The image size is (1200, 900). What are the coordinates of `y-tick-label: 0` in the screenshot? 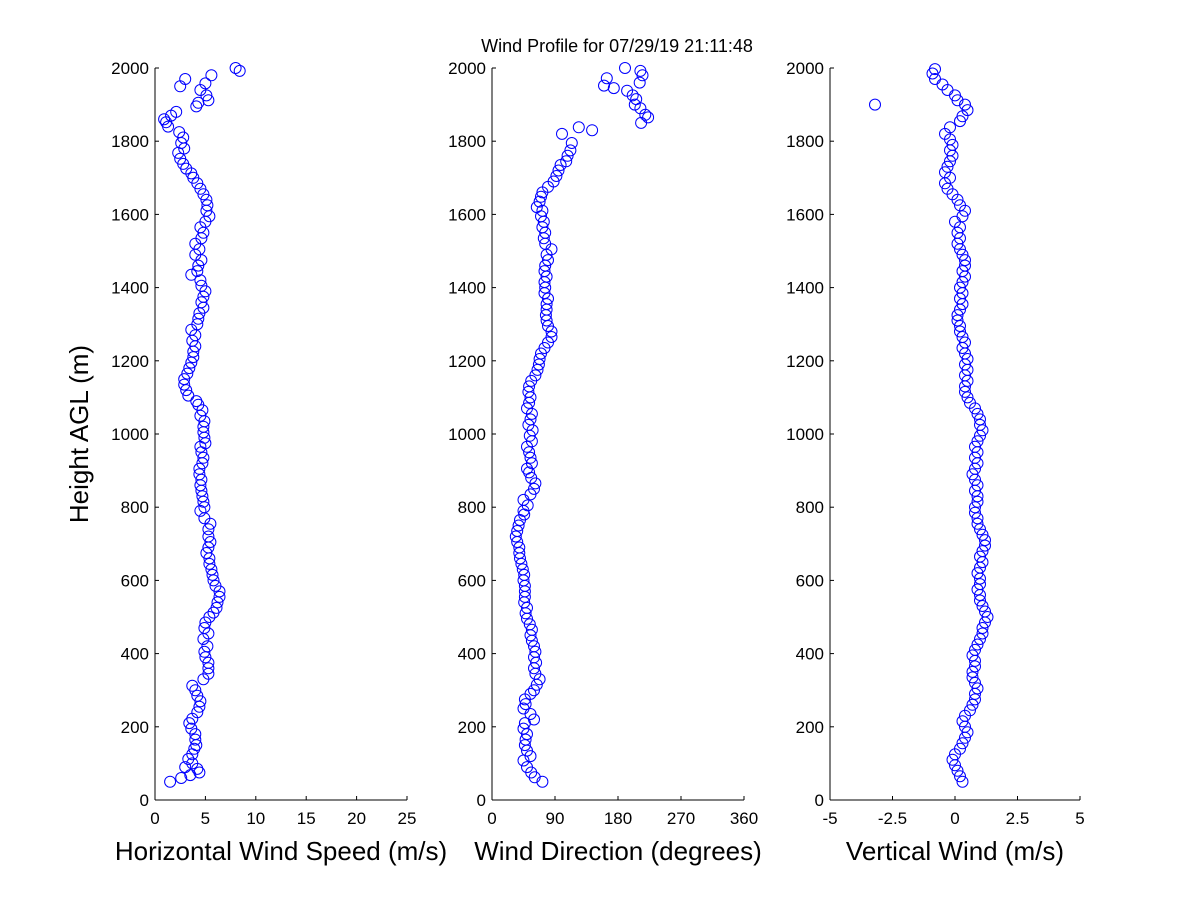 It's located at (144, 800).